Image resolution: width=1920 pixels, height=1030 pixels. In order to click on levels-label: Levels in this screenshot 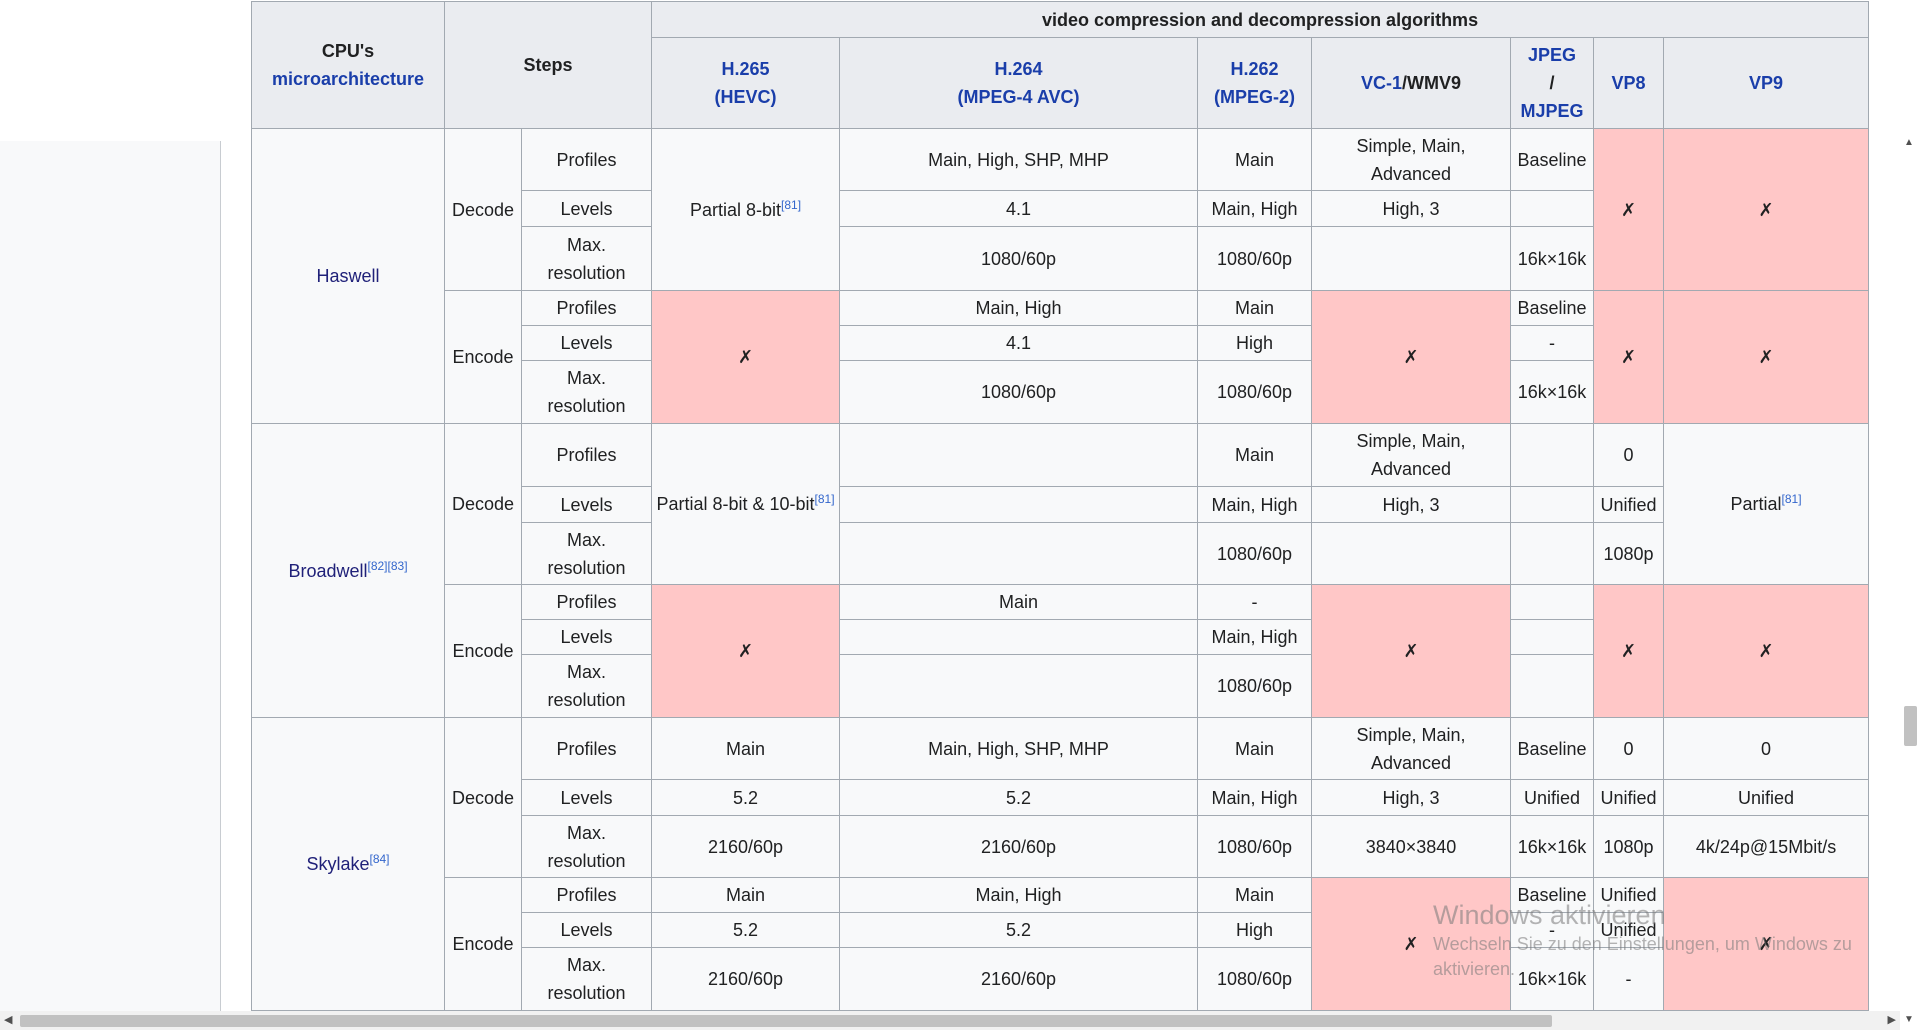, I will do `click(586, 504)`.